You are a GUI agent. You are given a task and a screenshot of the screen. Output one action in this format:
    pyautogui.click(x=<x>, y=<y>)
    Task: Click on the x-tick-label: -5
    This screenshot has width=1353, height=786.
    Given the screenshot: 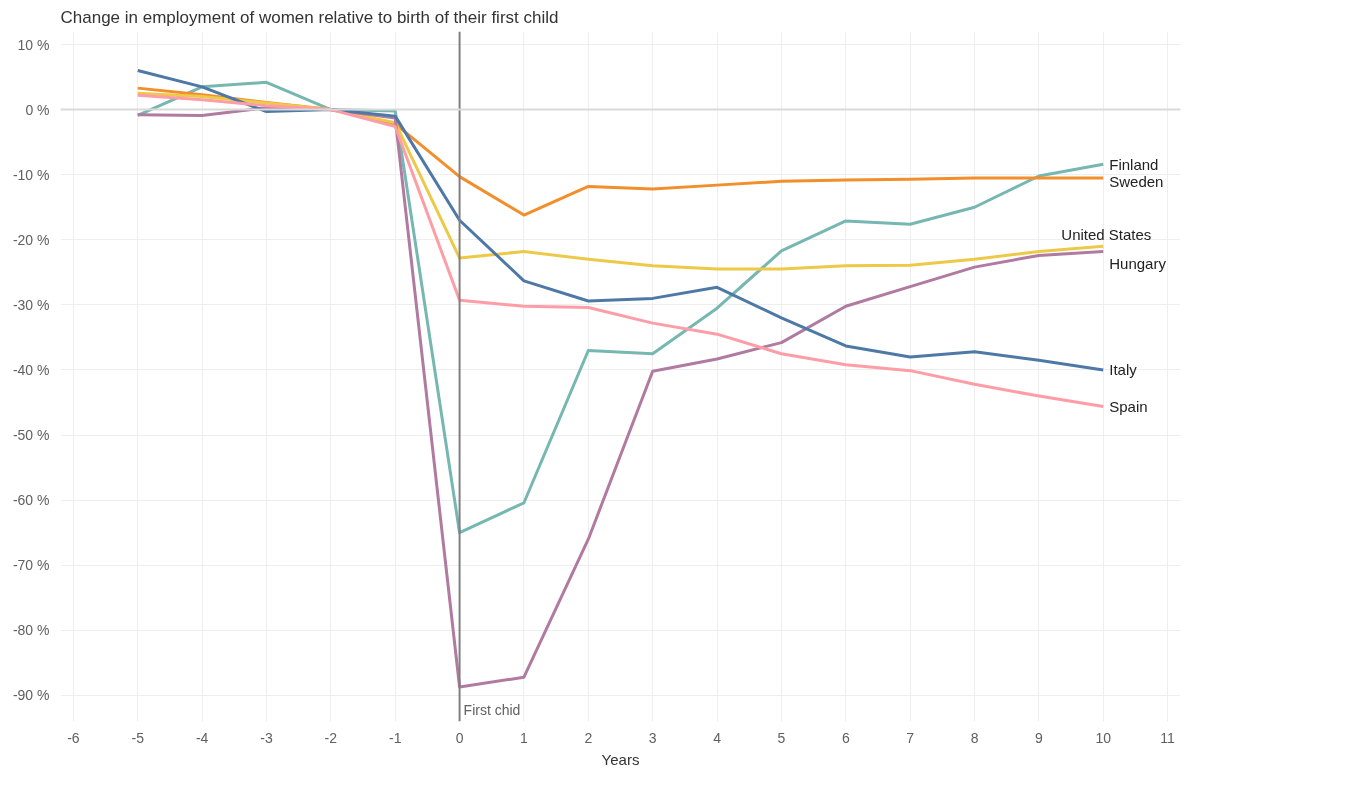 What is the action you would take?
    pyautogui.click(x=138, y=737)
    